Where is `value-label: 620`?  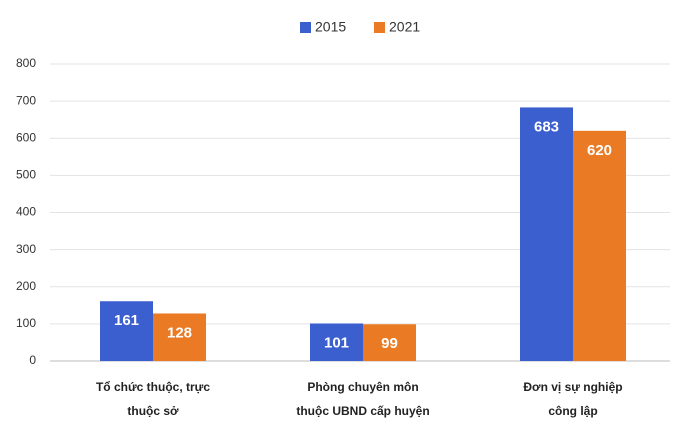 value-label: 620 is located at coordinates (599, 150).